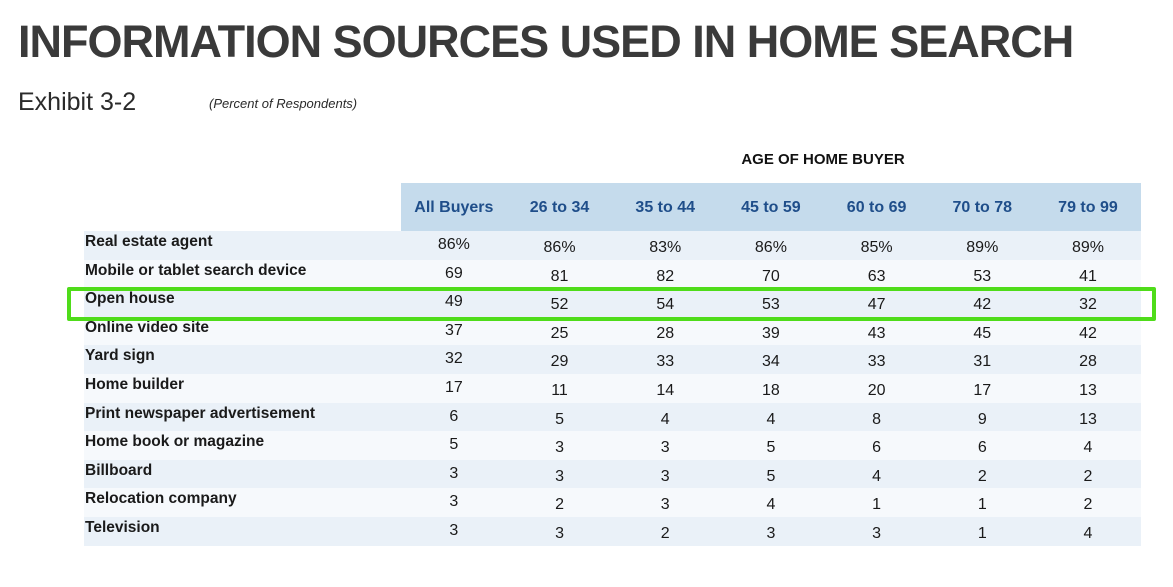 The image size is (1173, 587). Describe the element at coordinates (877, 419) in the screenshot. I see `table-cell: 8` at that location.